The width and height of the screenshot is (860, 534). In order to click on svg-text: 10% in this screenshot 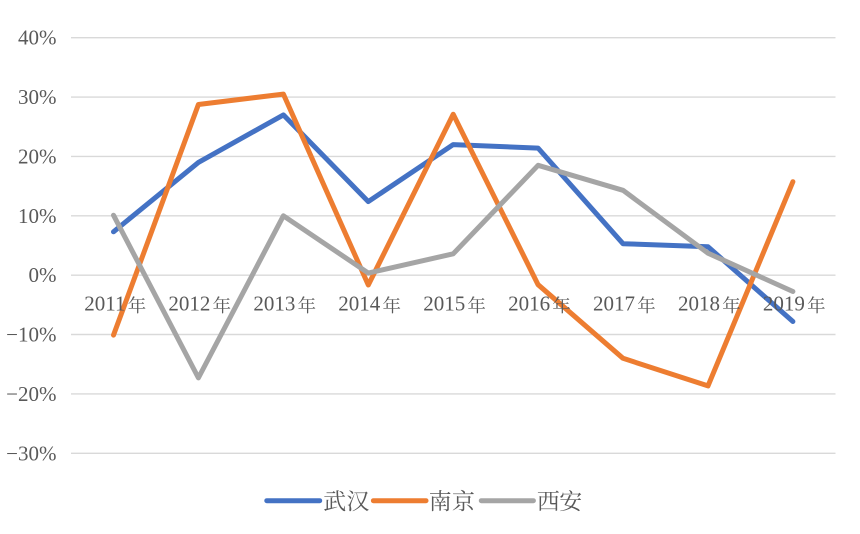, I will do `click(37, 216)`.